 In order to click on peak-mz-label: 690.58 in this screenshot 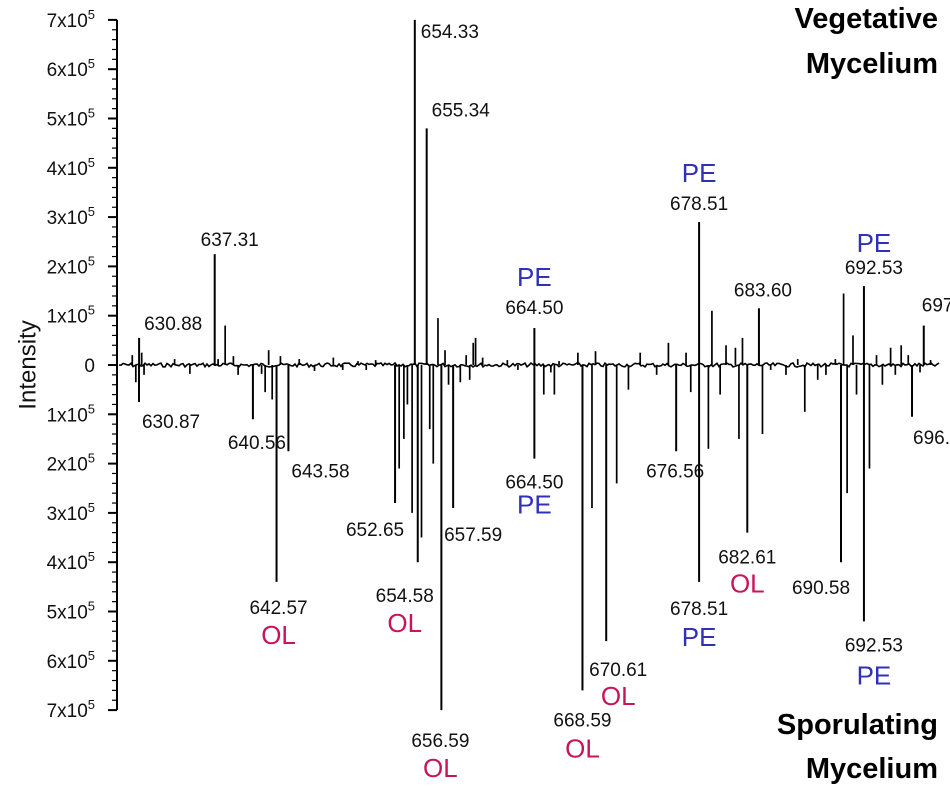, I will do `click(821, 588)`.